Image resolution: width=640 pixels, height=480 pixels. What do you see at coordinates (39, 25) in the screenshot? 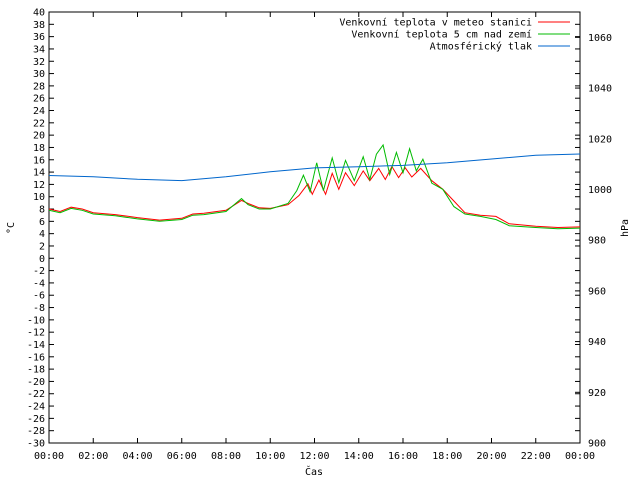
I see `left-tick-label: 38` at bounding box center [39, 25].